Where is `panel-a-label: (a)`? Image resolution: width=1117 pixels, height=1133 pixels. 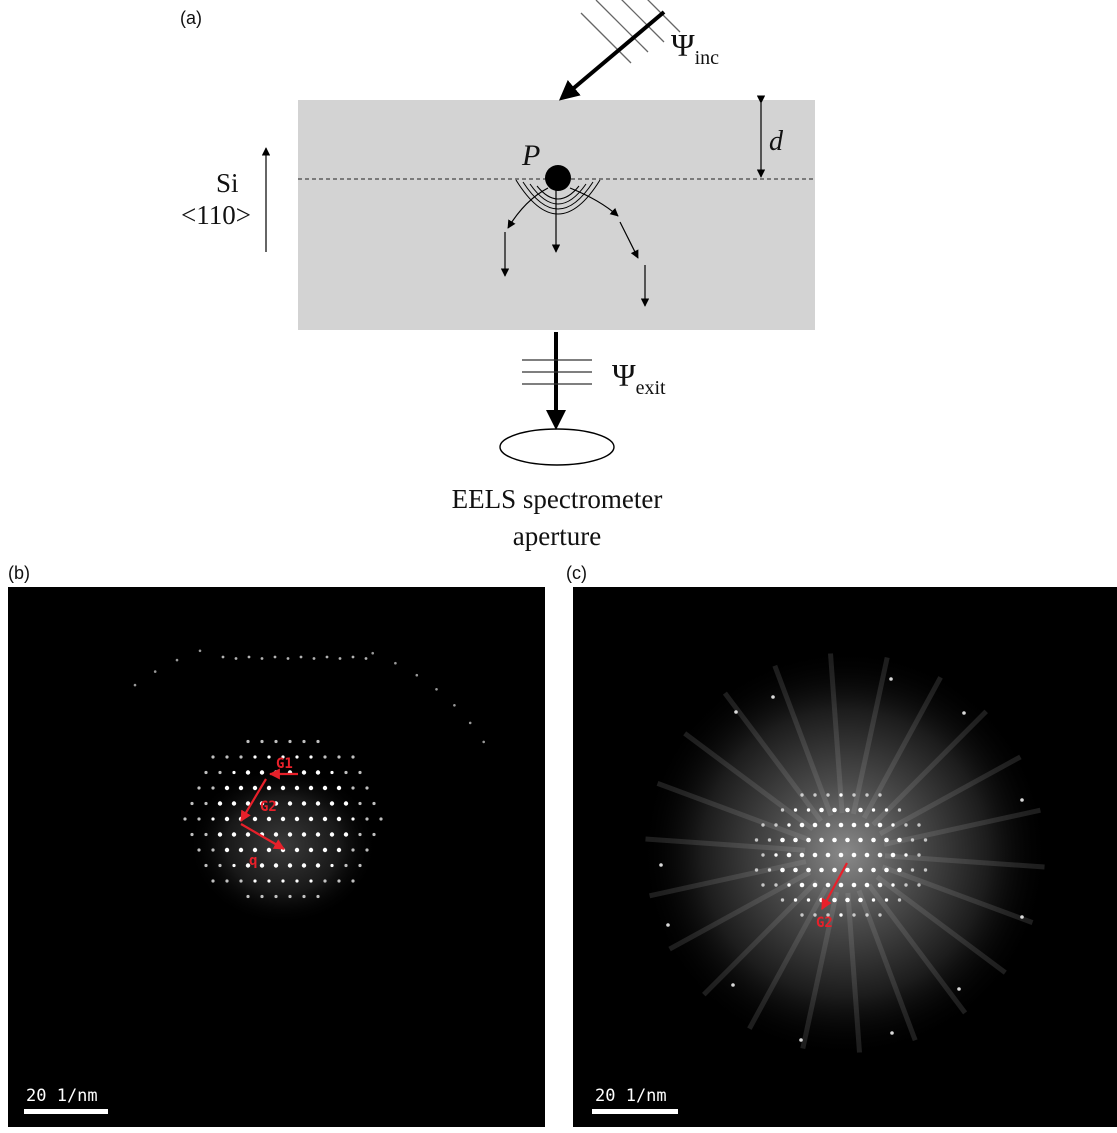
panel-a-label: (a) is located at coordinates (191, 18).